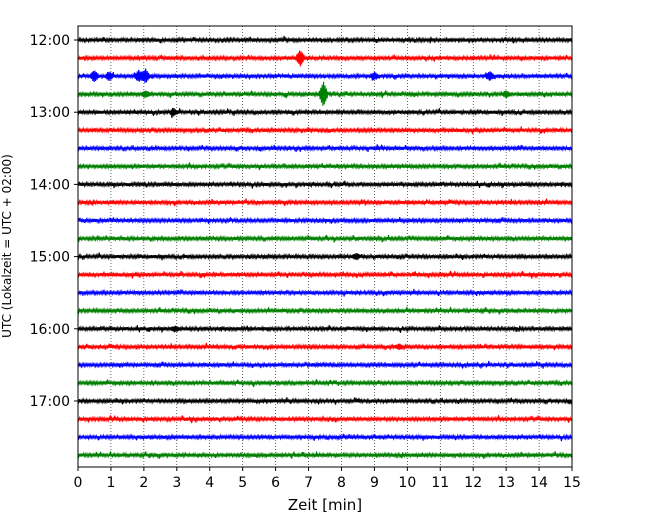 The width and height of the screenshot is (650, 520). Describe the element at coordinates (7, 246) in the screenshot. I see `y-axis-label: UTC (Lokalzeit = UTC + 02:00)` at that location.